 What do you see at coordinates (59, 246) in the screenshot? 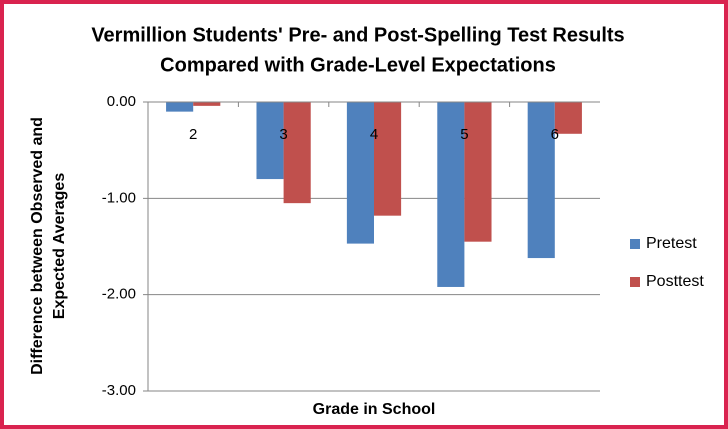
I see `y-axis-title-line: Expected Averages` at bounding box center [59, 246].